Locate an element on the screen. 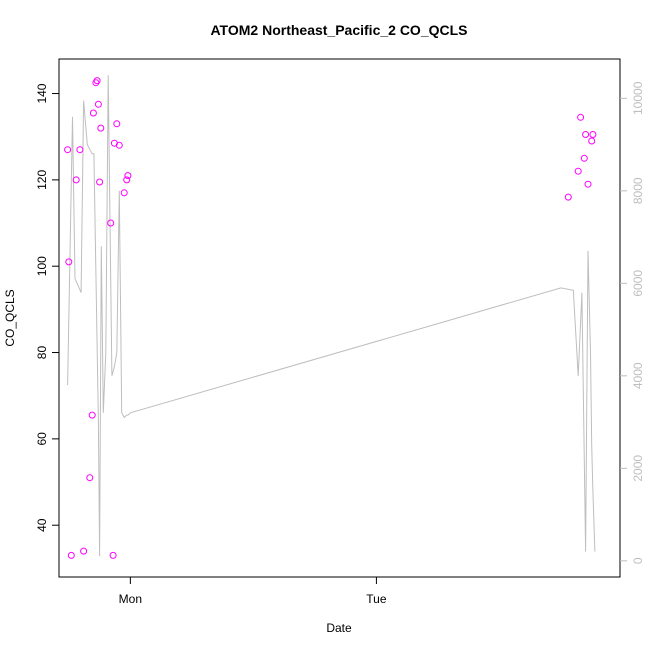  y-right-tick-label: 0 is located at coordinates (638, 560).